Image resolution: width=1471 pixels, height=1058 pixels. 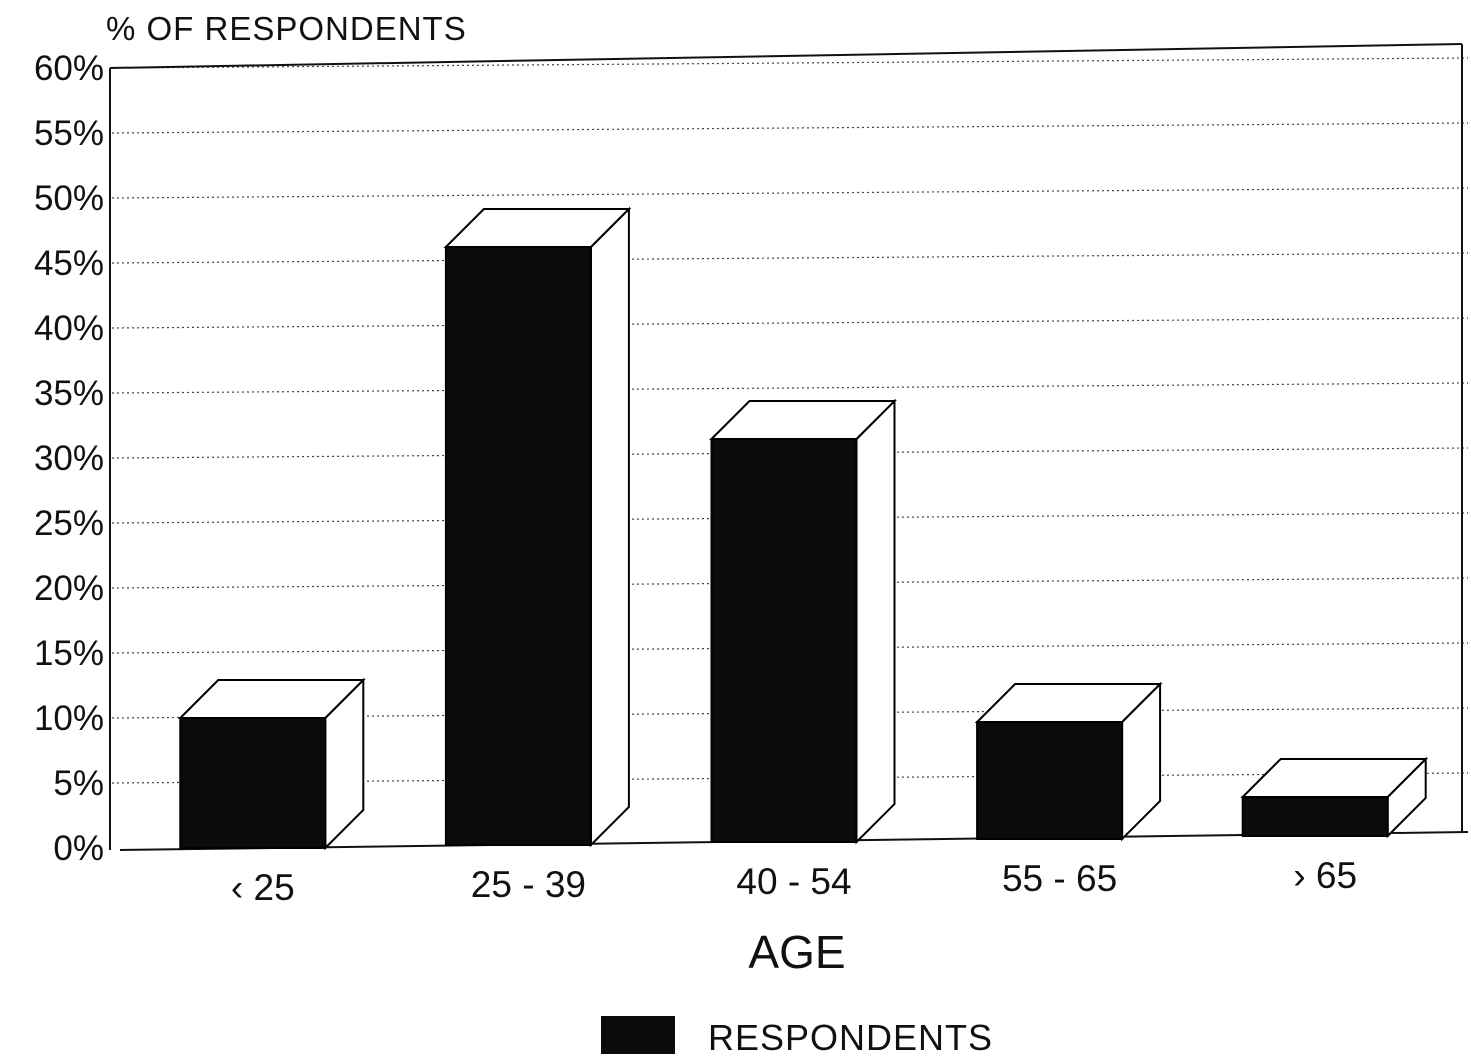 What do you see at coordinates (528, 884) in the screenshot?
I see `x-tick-label: 25 - 39` at bounding box center [528, 884].